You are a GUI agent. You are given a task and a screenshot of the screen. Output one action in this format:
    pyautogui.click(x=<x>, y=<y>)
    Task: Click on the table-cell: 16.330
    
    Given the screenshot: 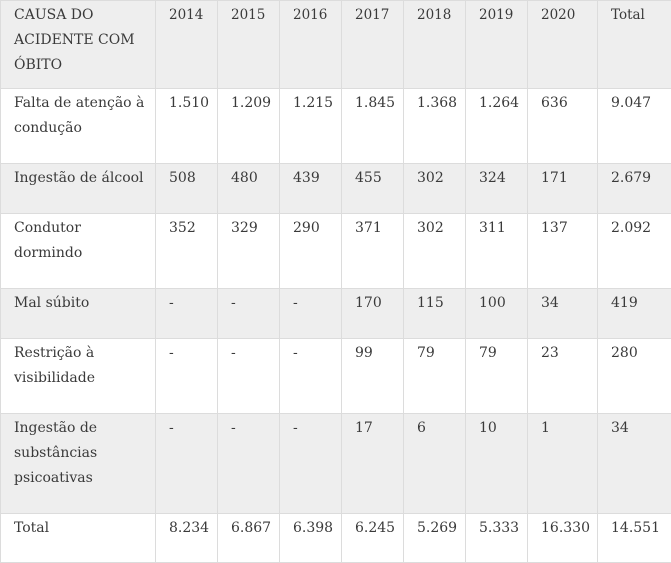 What is the action you would take?
    pyautogui.click(x=563, y=538)
    